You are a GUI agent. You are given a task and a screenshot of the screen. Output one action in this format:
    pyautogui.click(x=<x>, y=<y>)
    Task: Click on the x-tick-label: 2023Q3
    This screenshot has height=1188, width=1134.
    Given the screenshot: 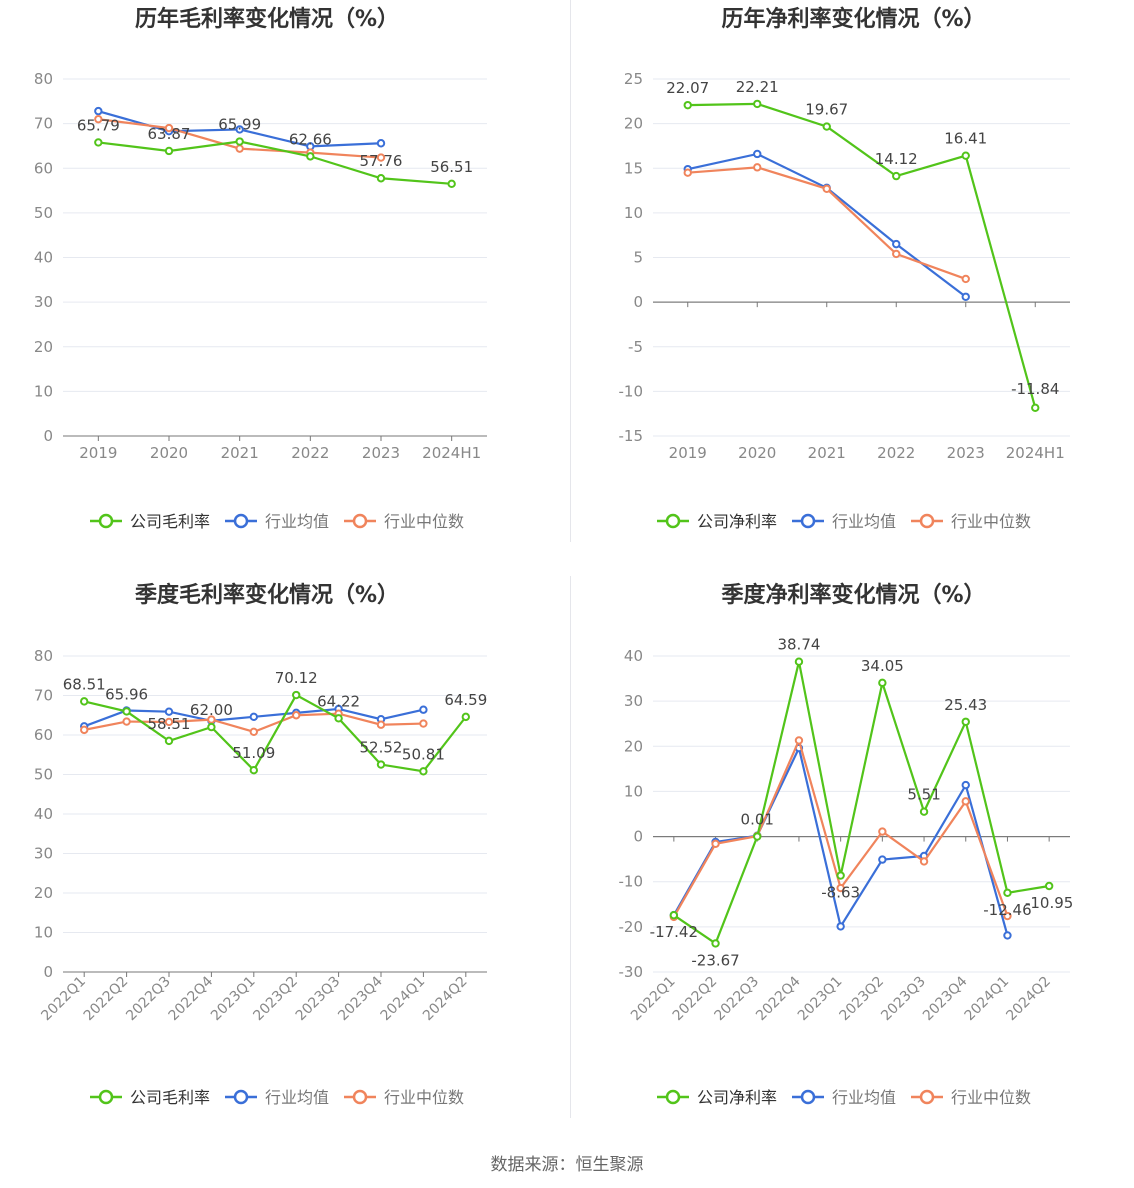 What is the action you would take?
    pyautogui.click(x=318, y=999)
    